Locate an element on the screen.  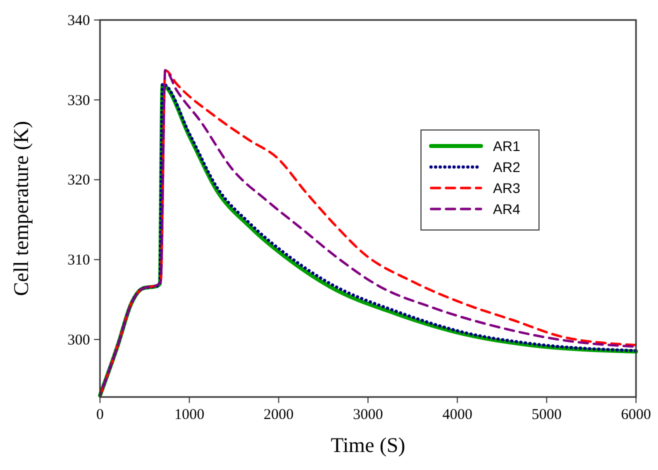
x-tick-label: 2000 is located at coordinates (279, 415).